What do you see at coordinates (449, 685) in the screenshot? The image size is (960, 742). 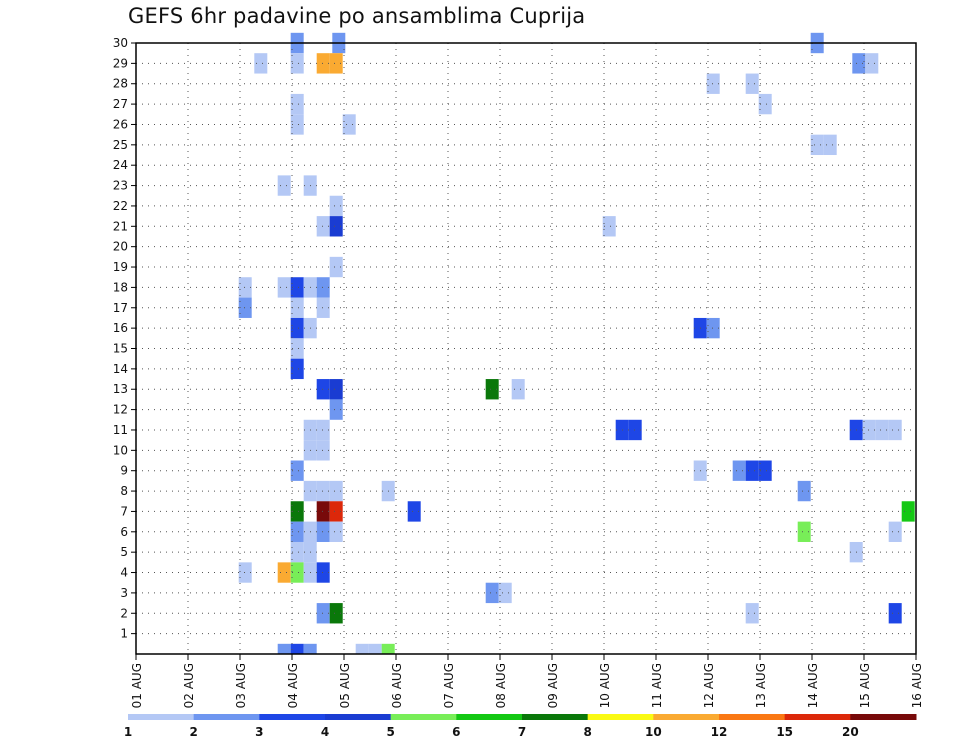 I see `x-tick-label: 07 AUG` at bounding box center [449, 685].